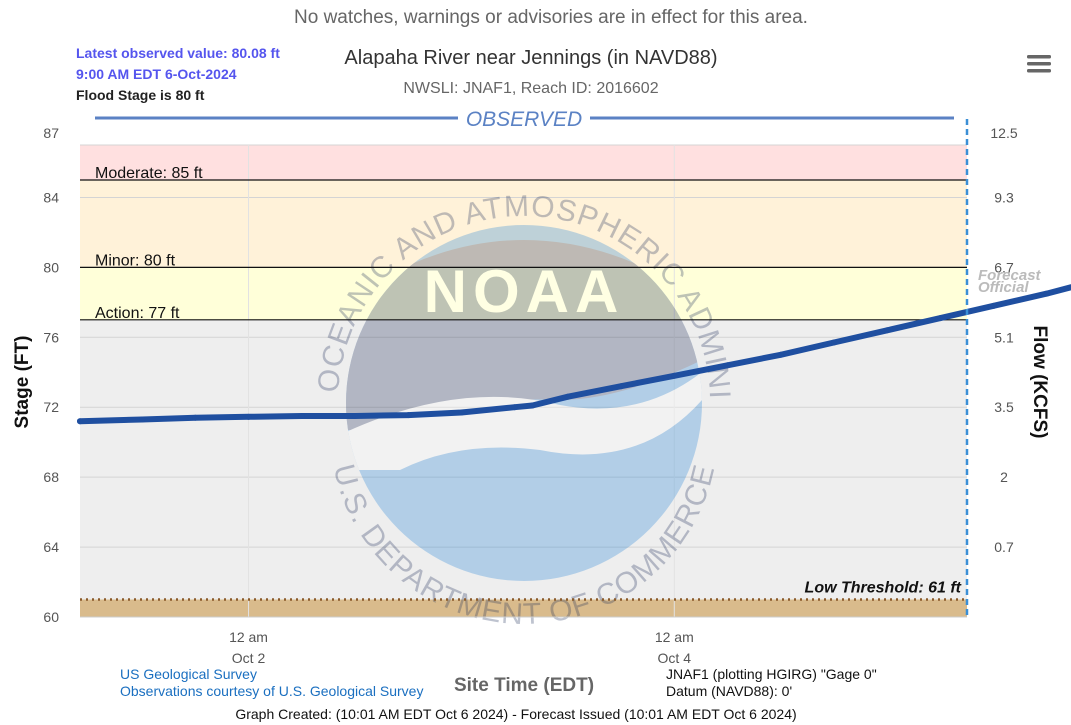  I want to click on y2-tick-label: 2, so click(1004, 477).